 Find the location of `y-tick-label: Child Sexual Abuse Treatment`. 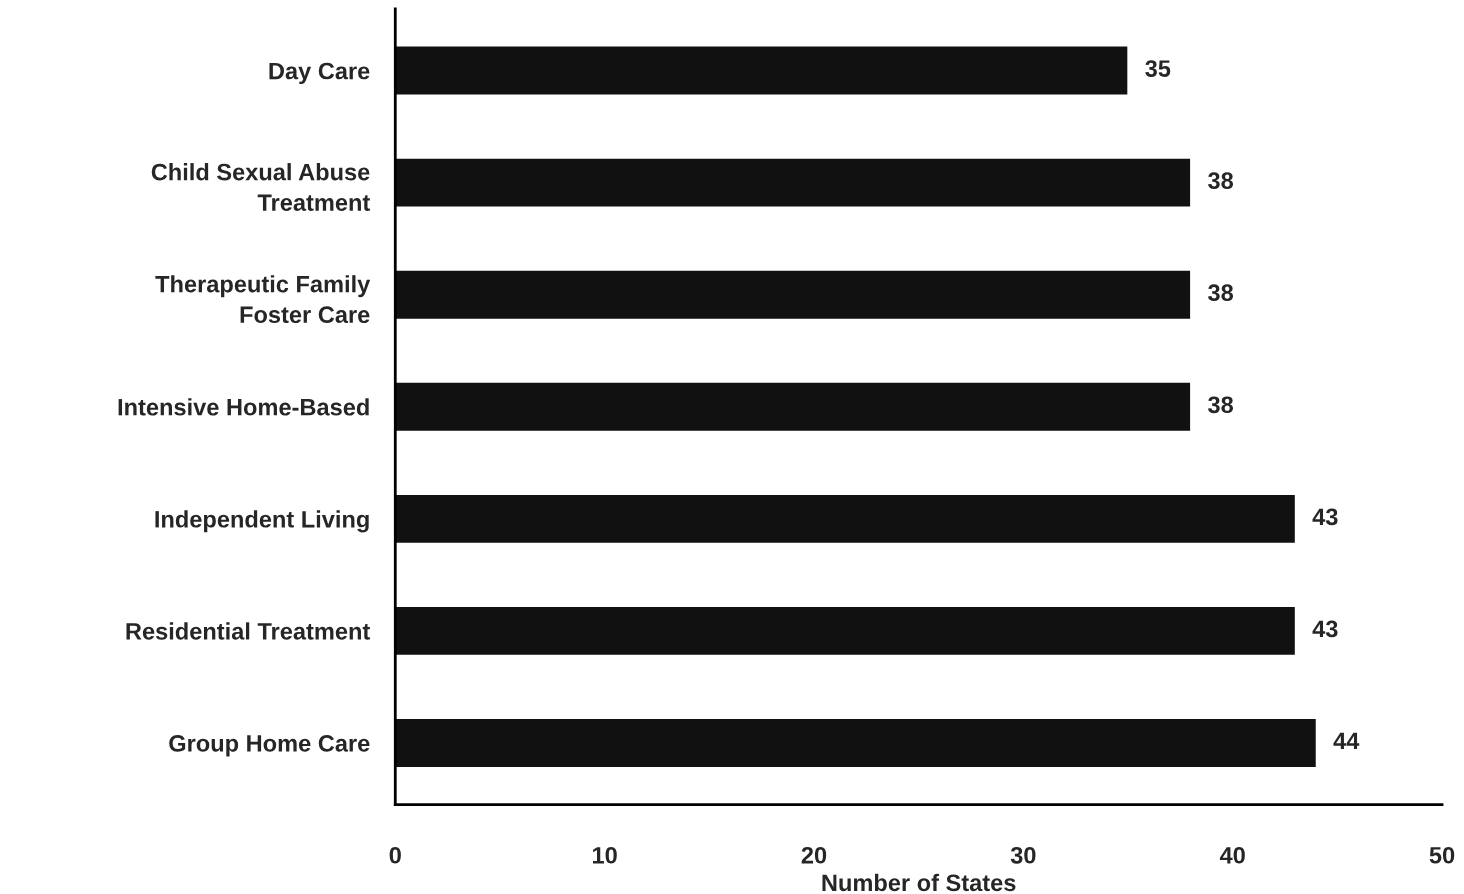

y-tick-label: Child Sexual Abuse Treatment is located at coordinates (260, 187).